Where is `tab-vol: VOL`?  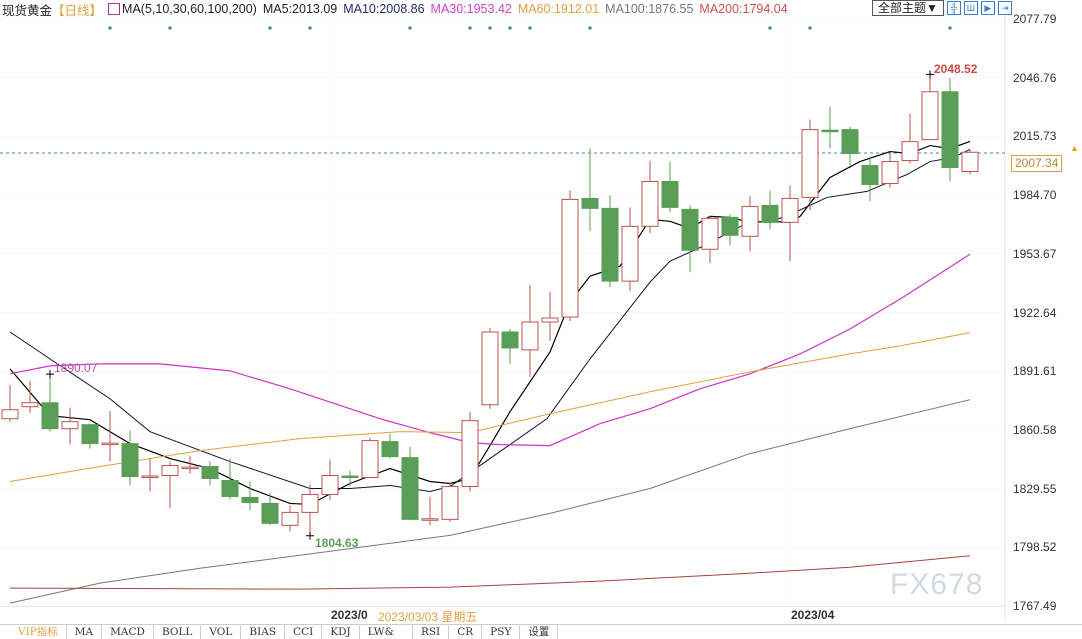 tab-vol: VOL is located at coordinates (221, 632).